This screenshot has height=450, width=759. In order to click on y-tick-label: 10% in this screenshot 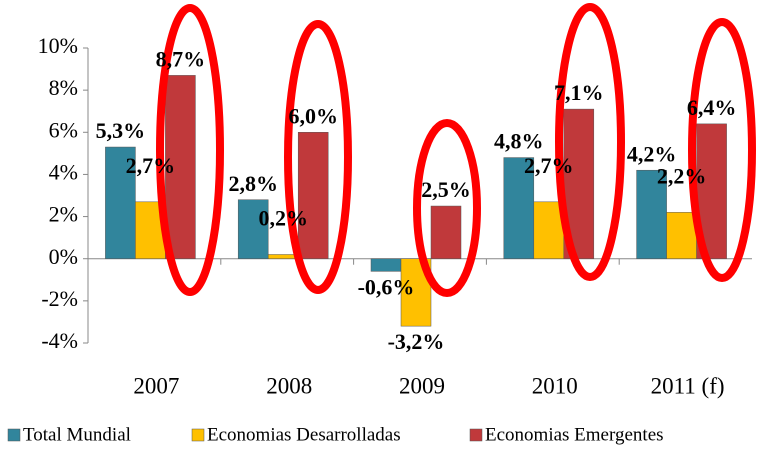, I will do `click(58, 45)`.